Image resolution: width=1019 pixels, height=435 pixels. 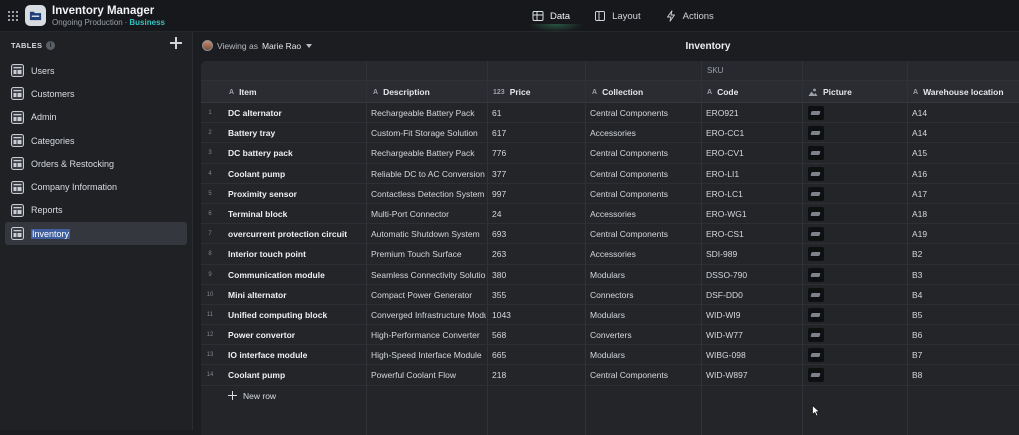 I want to click on cell-price: 380, so click(x=499, y=274).